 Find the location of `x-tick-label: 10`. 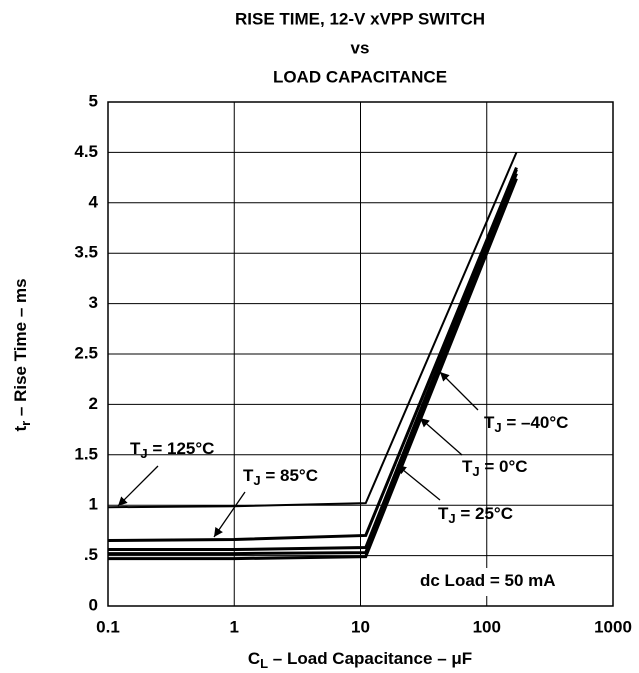

x-tick-label: 10 is located at coordinates (360, 626).